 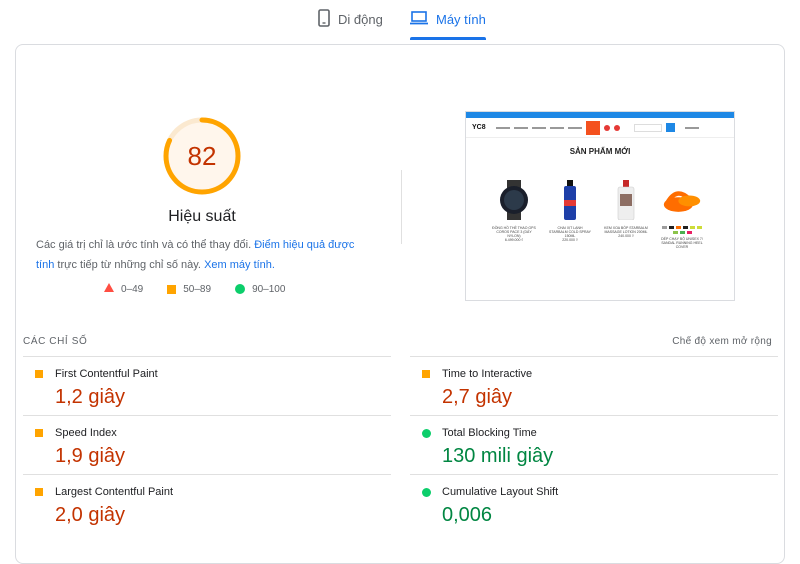 What do you see at coordinates (90, 515) in the screenshot?
I see `metric-value: 2,0 giây` at bounding box center [90, 515].